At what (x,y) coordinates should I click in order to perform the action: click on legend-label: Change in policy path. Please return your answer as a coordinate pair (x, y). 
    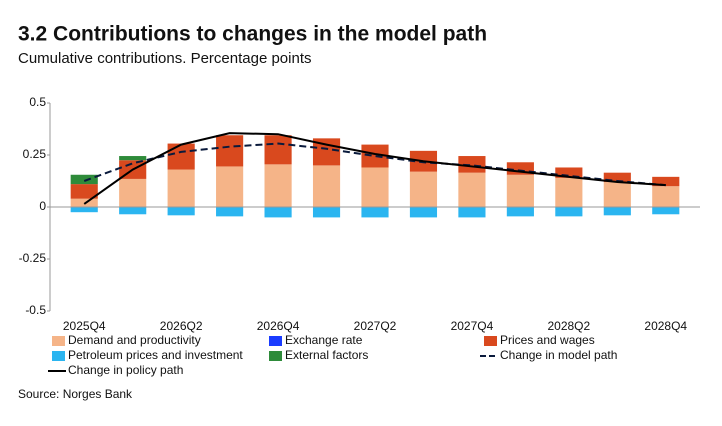
    Looking at the image, I should click on (125, 370).